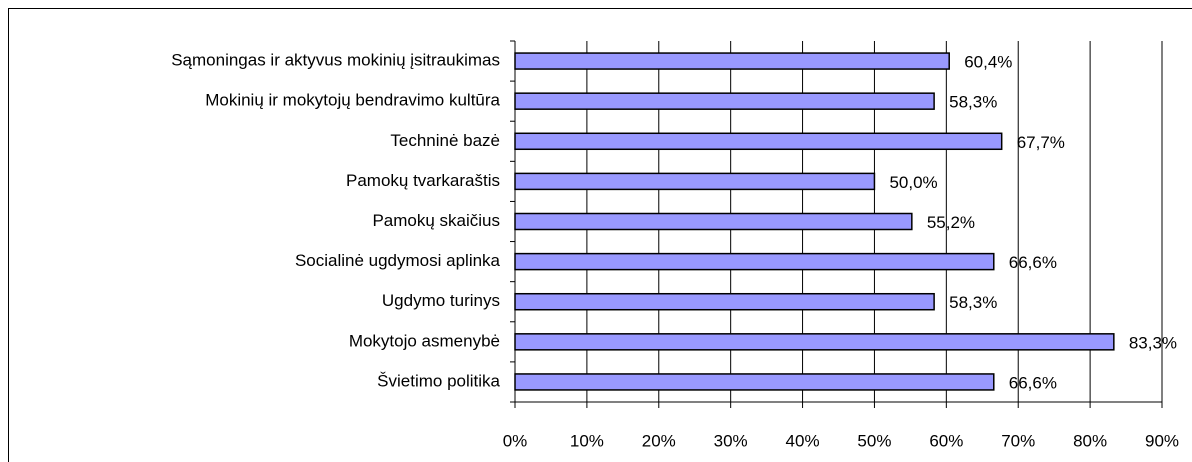 Image resolution: width=1192 pixels, height=462 pixels. Describe the element at coordinates (445, 140) in the screenshot. I see `y-tick-label: Techninė bazė` at that location.